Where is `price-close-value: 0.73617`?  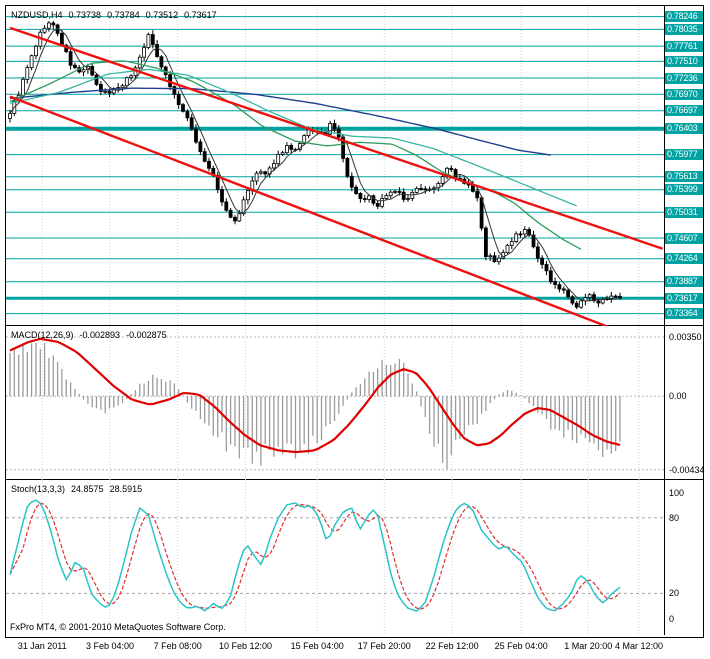
price-close-value: 0.73617 is located at coordinates (200, 15).